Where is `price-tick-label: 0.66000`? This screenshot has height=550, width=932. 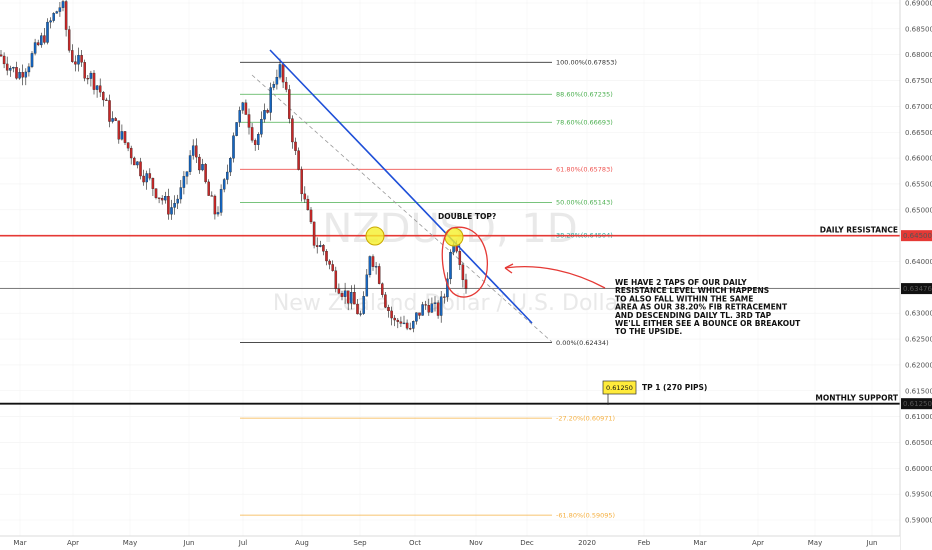
price-tick-label: 0.66000 is located at coordinates (918, 159).